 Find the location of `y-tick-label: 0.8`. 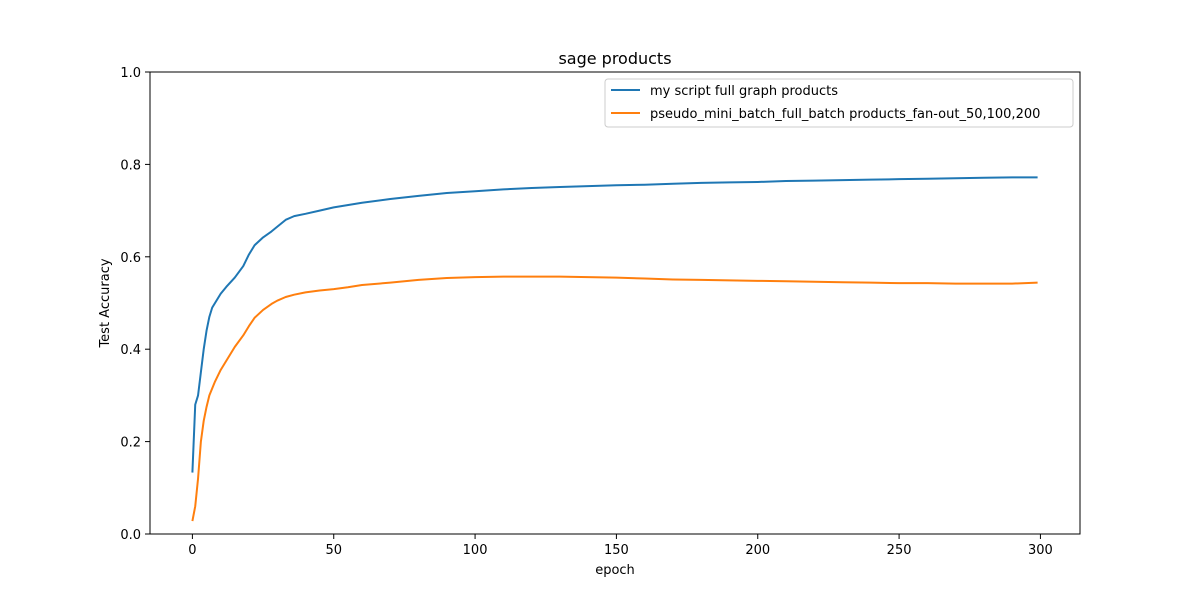

y-tick-label: 0.8 is located at coordinates (130, 165).